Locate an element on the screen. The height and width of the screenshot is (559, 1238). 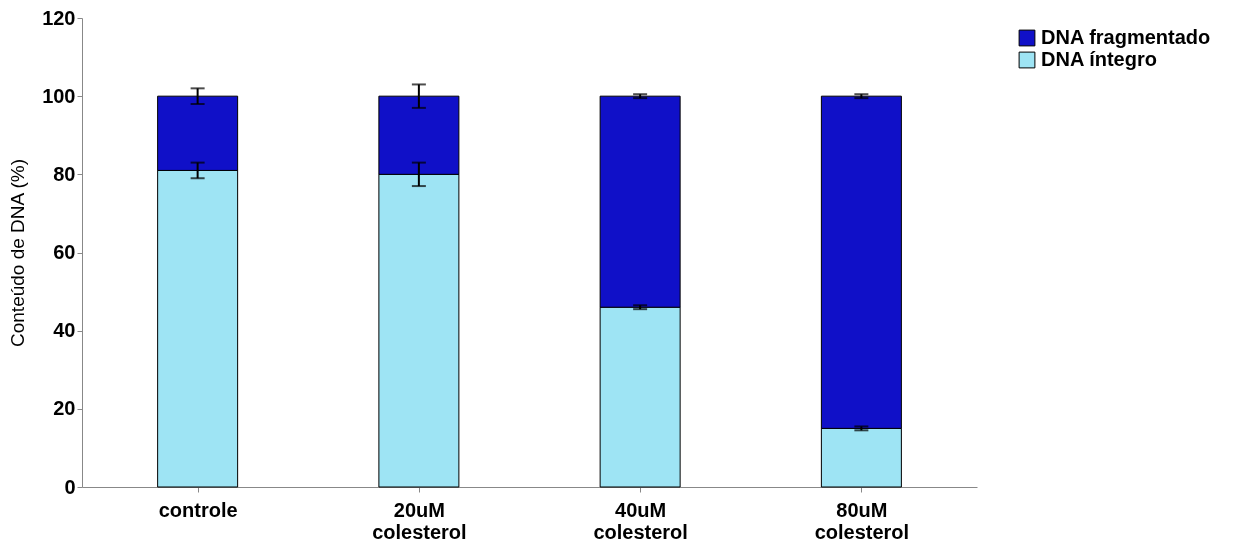
y-tick-label: 20 is located at coordinates (64, 408).